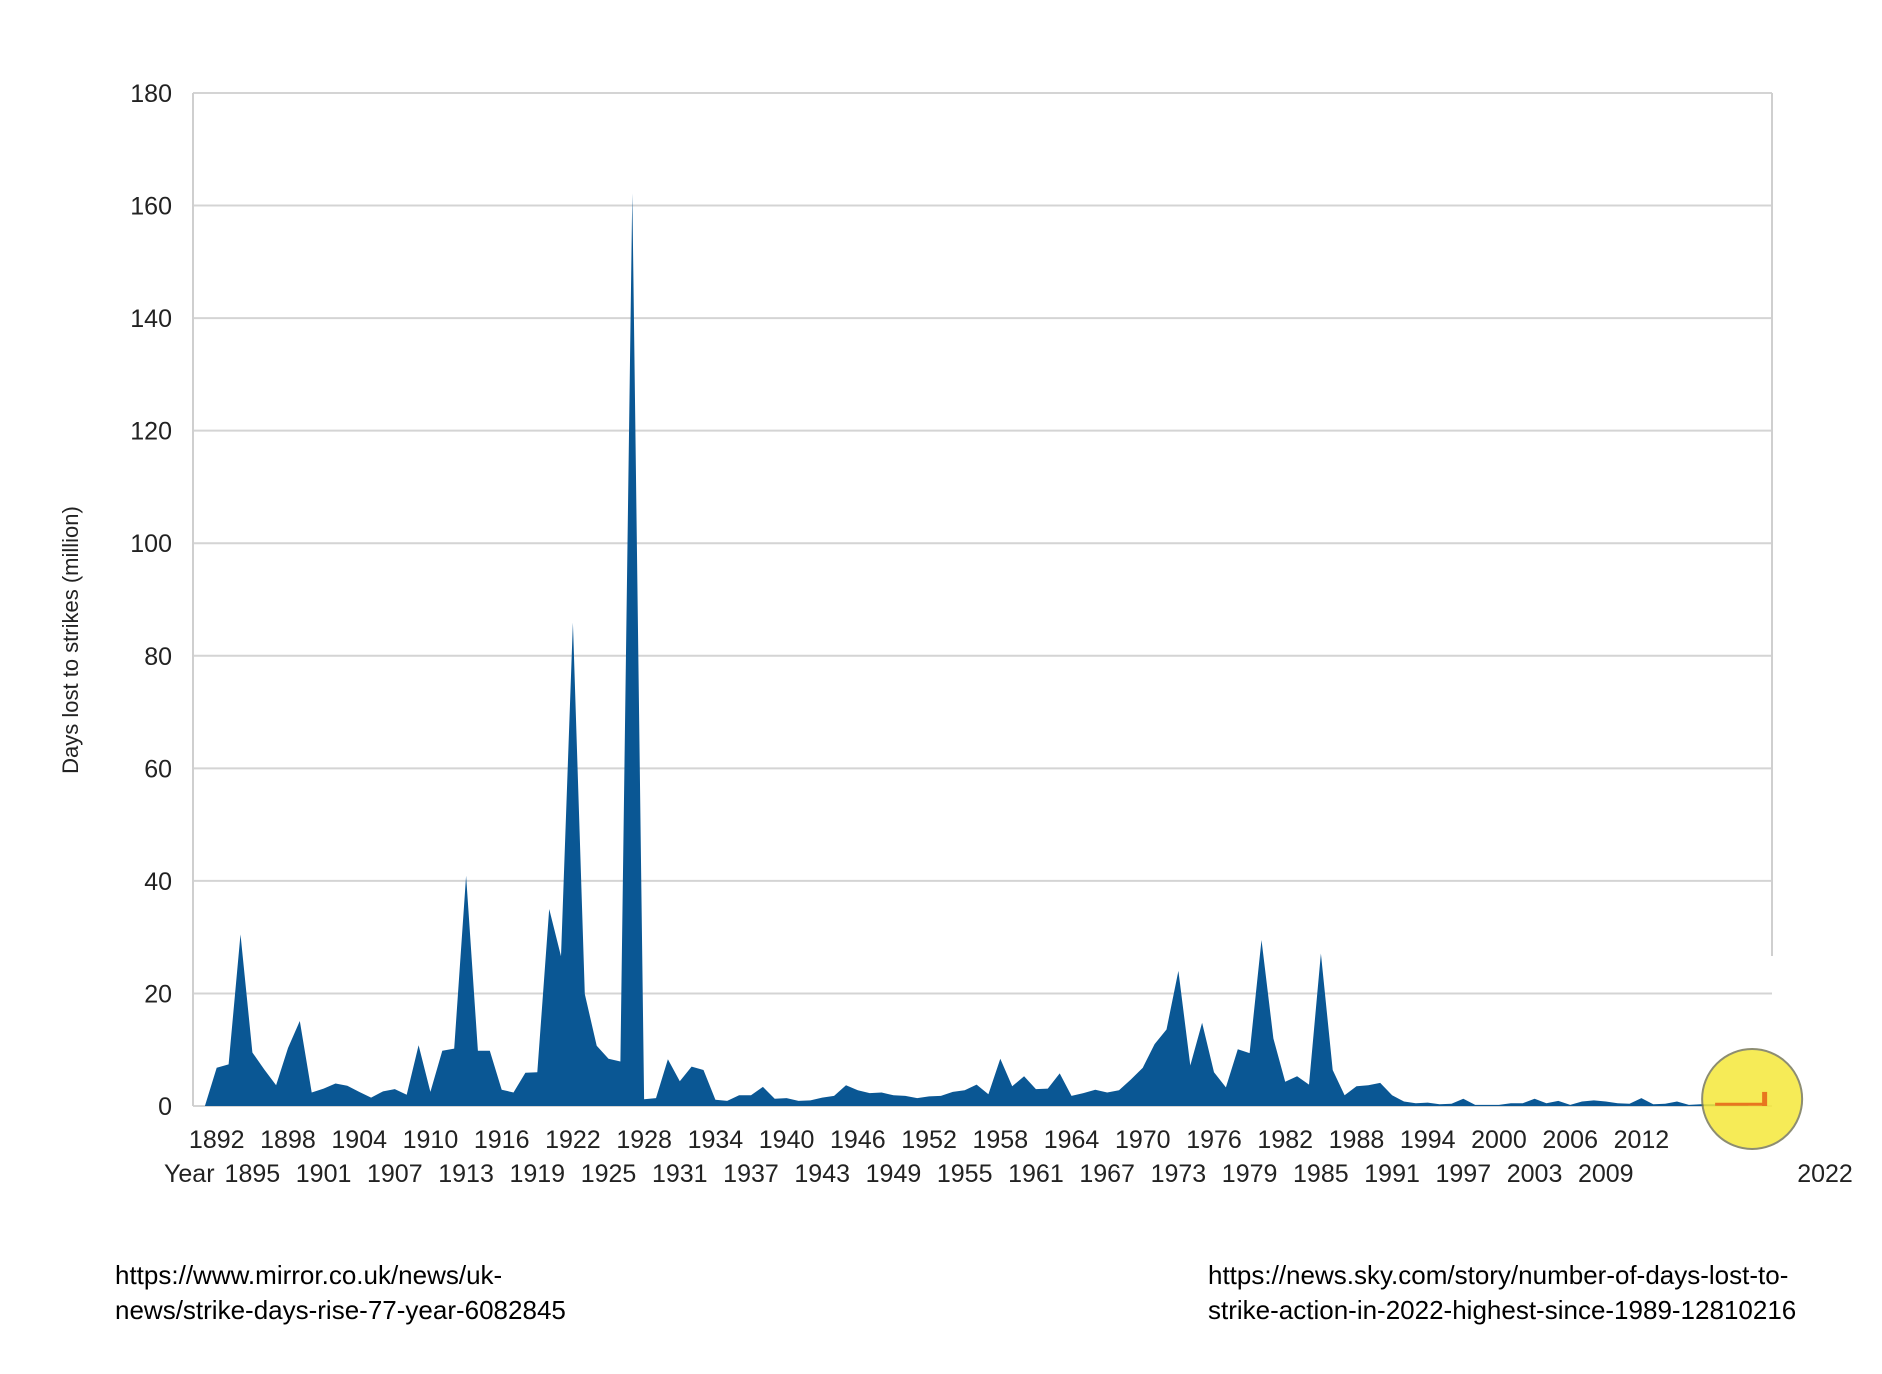  Describe the element at coordinates (751, 1174) in the screenshot. I see `x-tick-1937: 1937` at that location.